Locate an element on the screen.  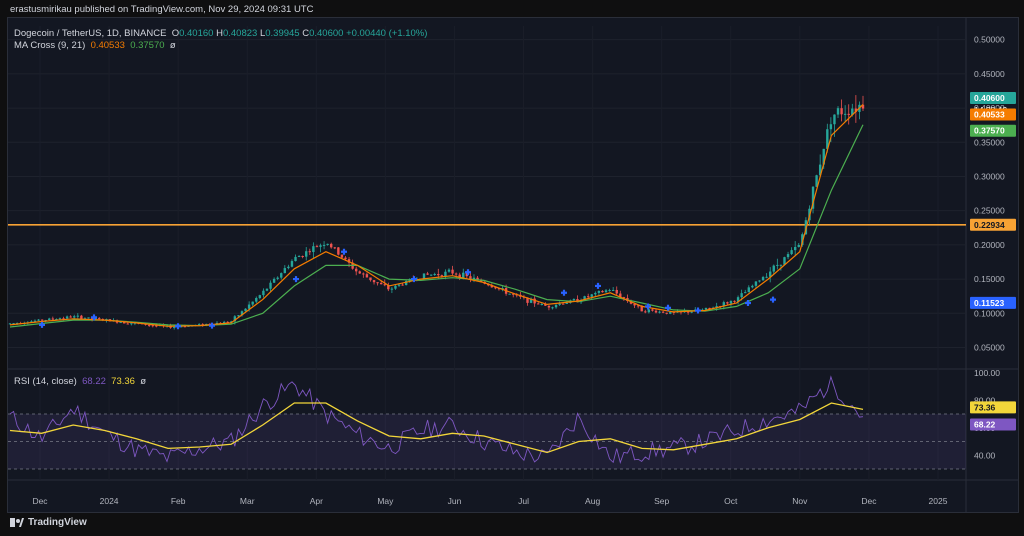
legend-open-label: O is located at coordinates (175, 33).